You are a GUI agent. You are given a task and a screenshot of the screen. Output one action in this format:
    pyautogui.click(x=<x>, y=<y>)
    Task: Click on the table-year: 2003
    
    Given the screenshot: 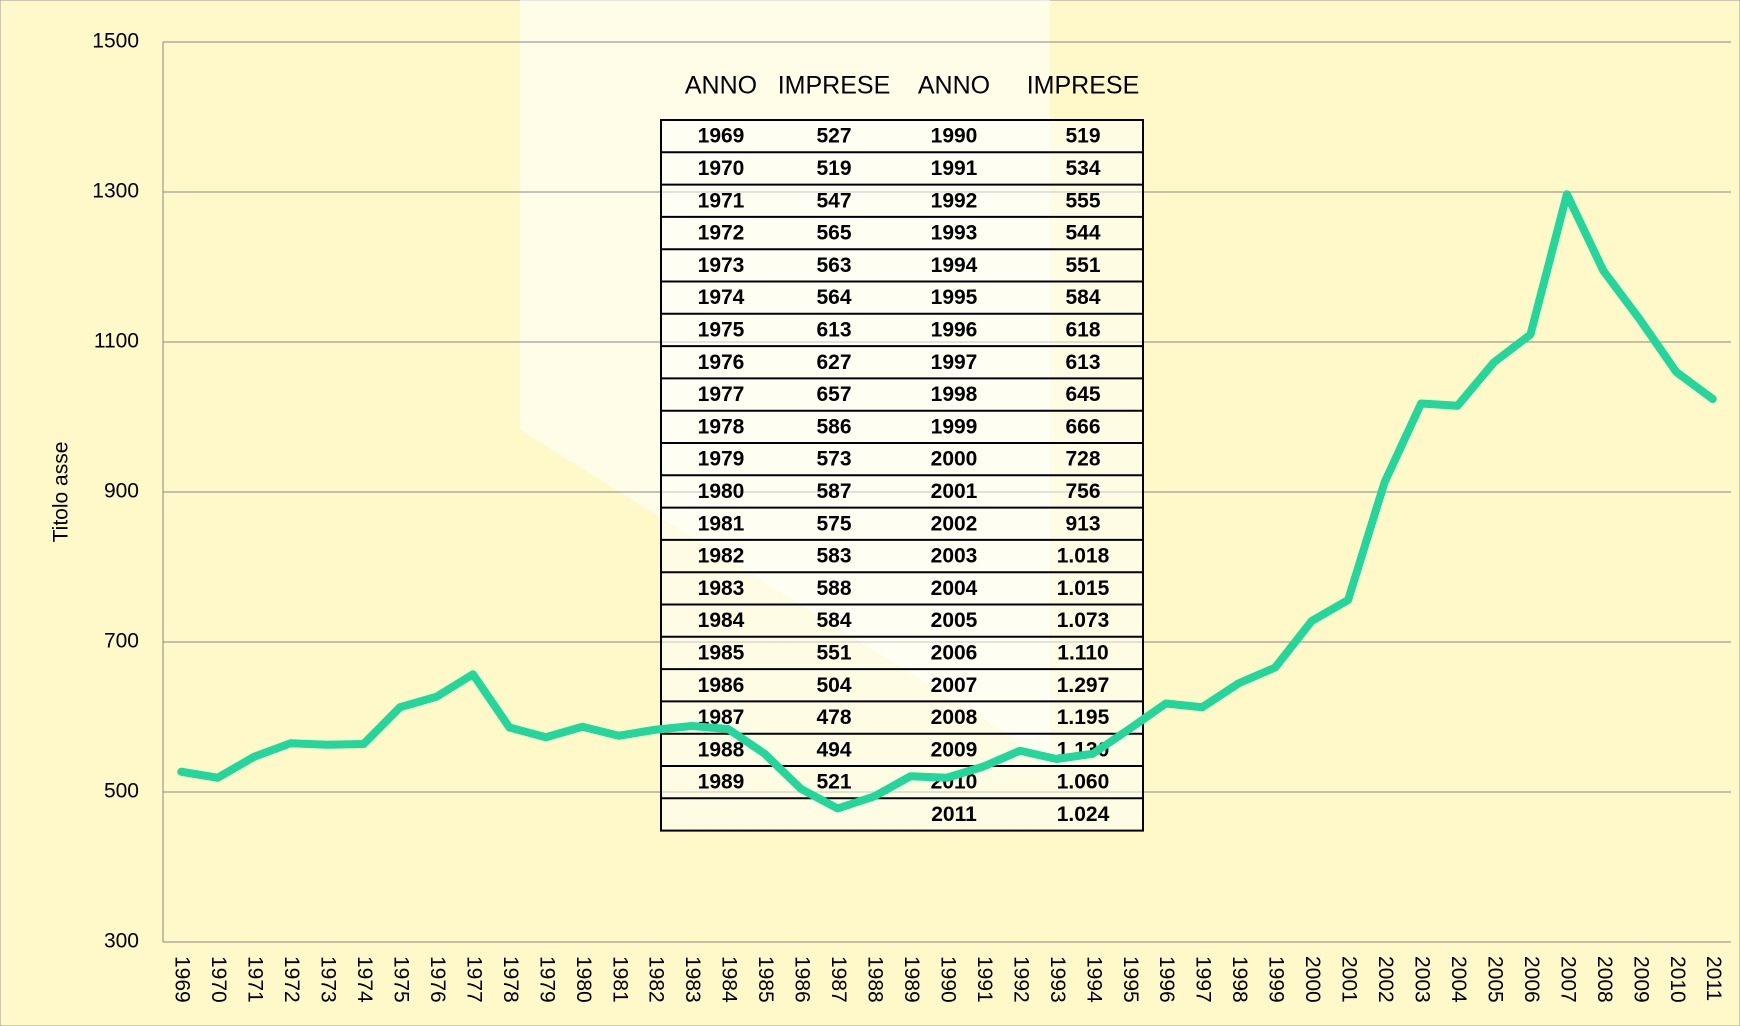 What is the action you would take?
    pyautogui.click(x=954, y=556)
    